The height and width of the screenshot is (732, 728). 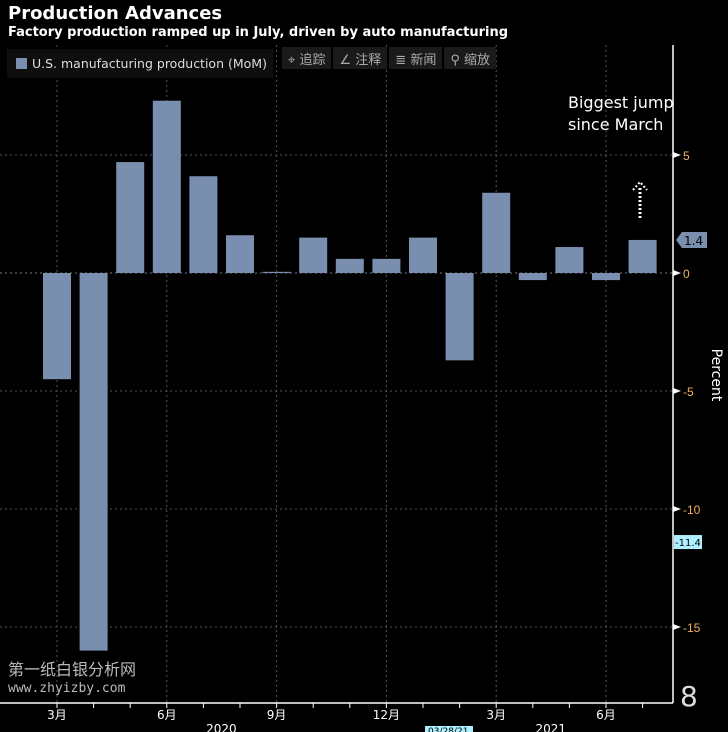 I want to click on y-tick-label: 5, so click(x=686, y=156).